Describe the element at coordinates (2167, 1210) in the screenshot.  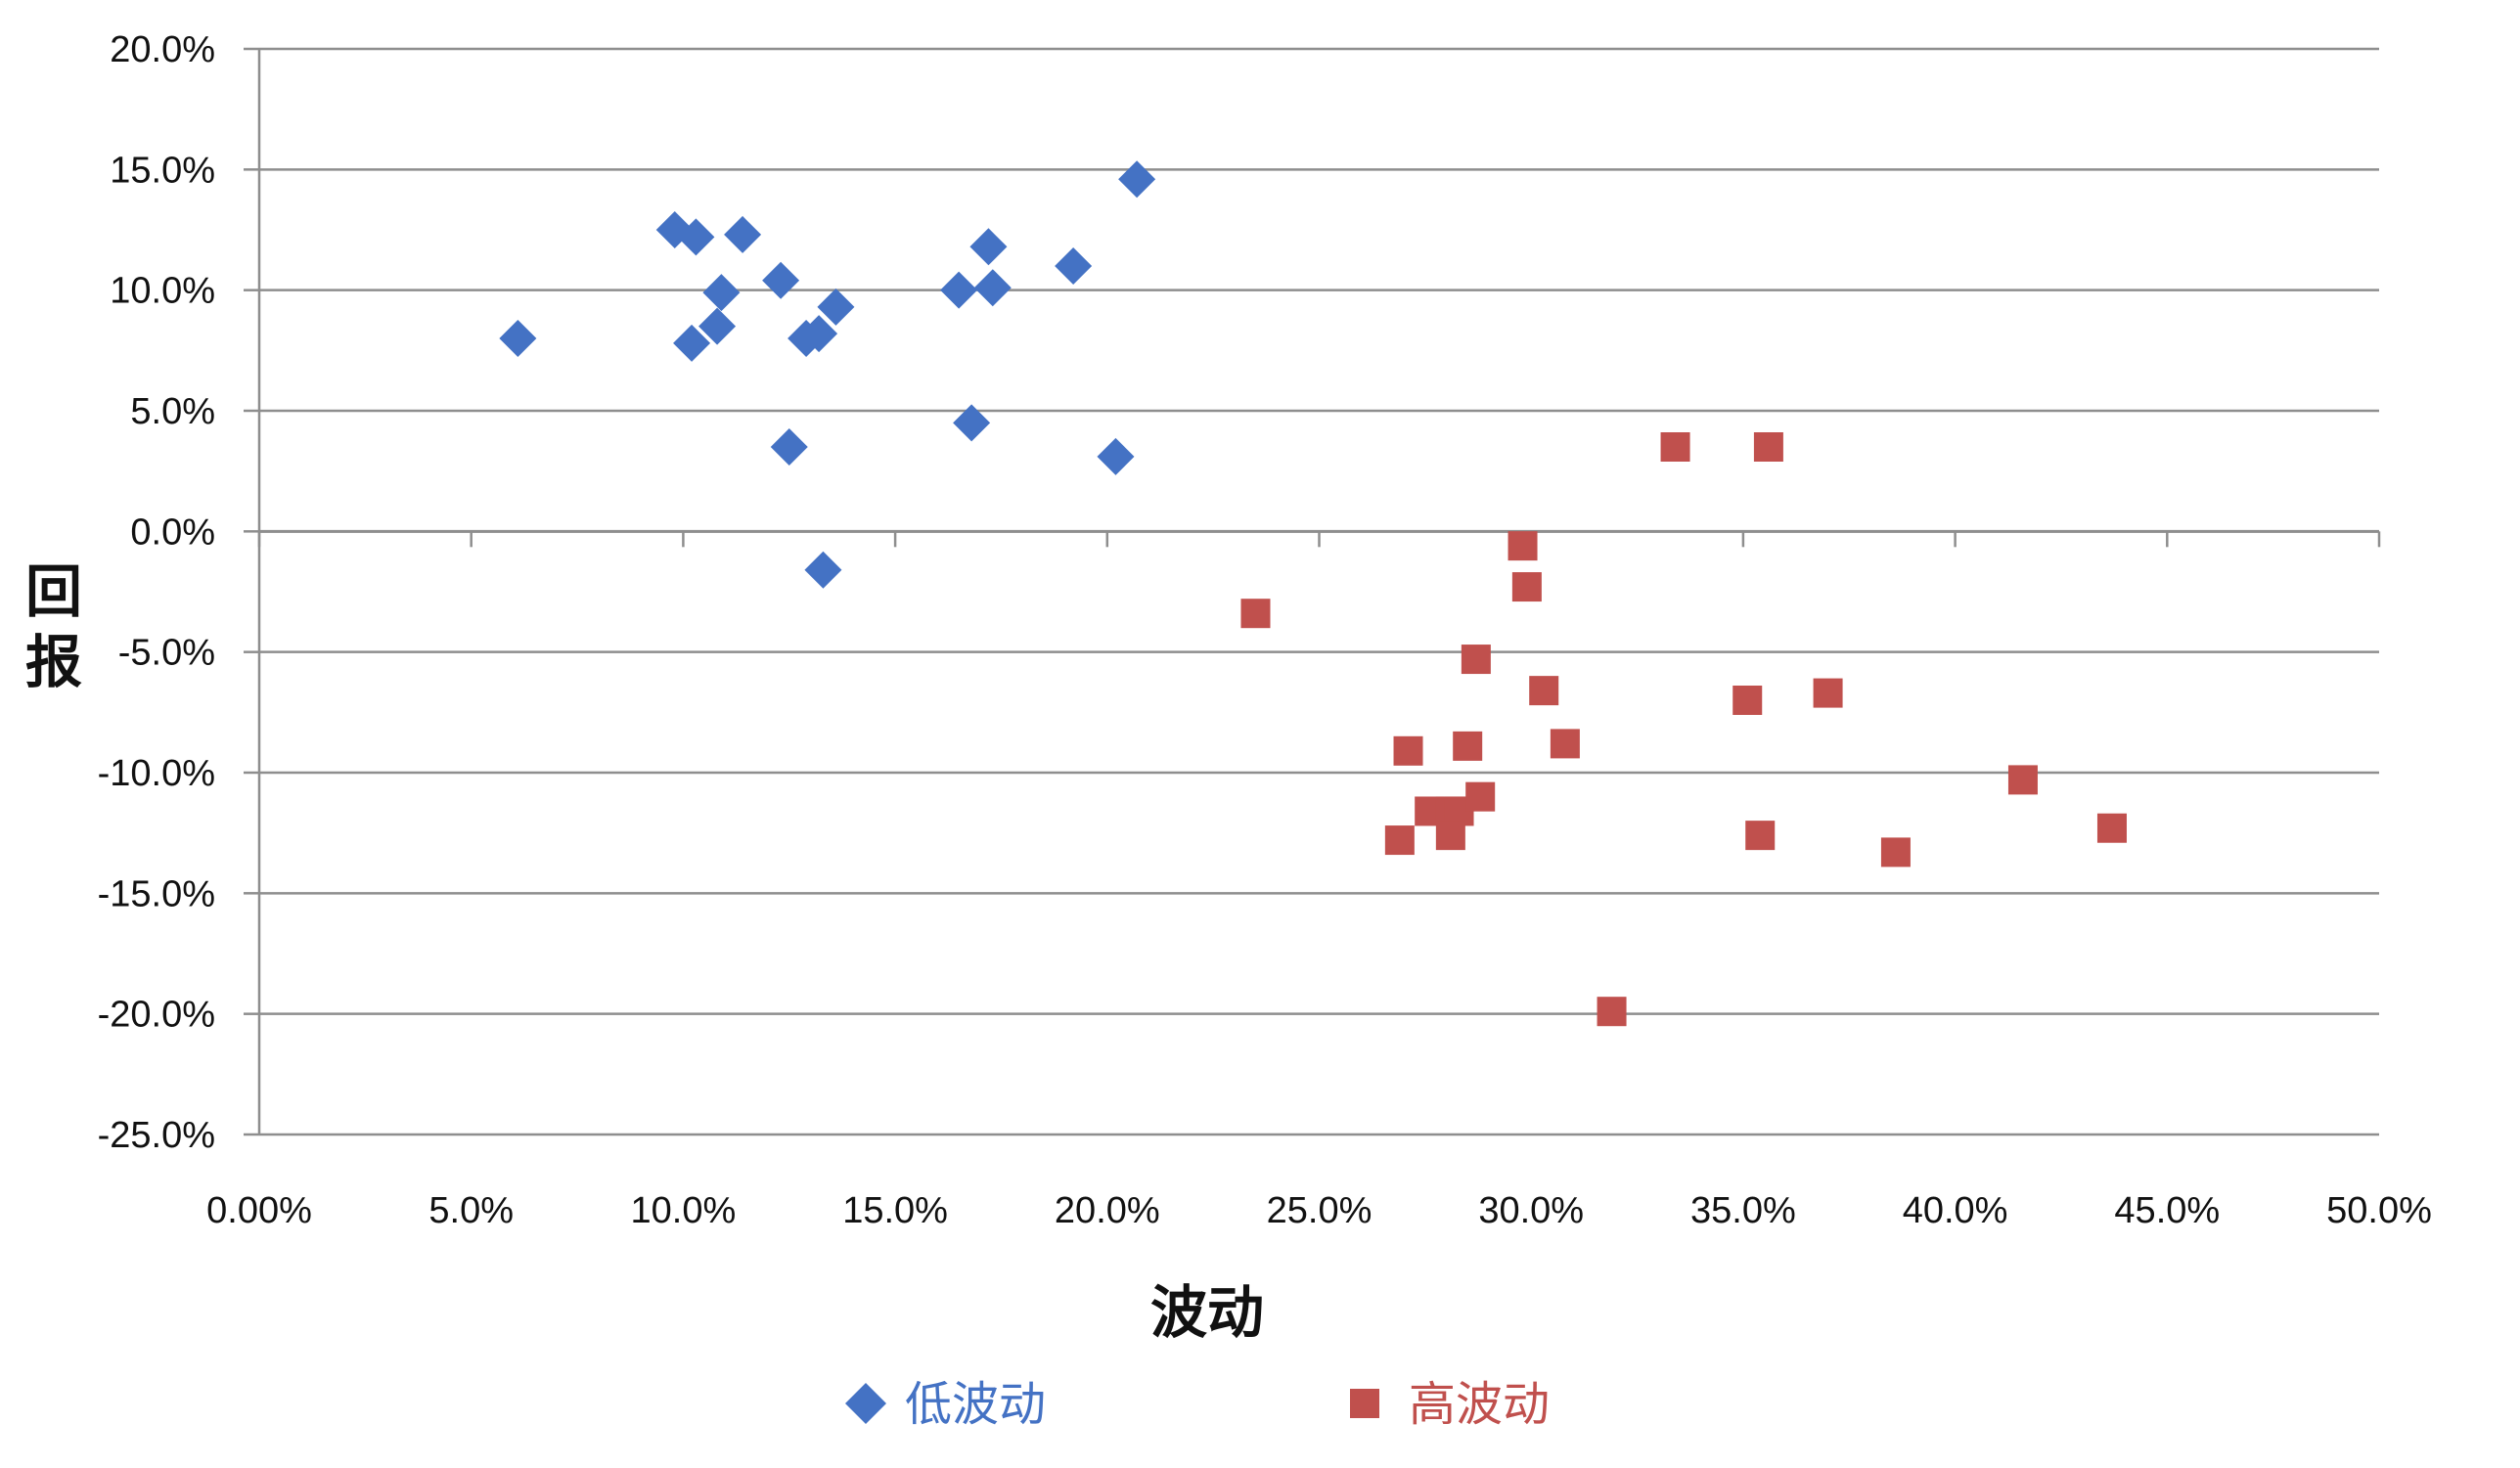
I see `x-tick-label: 45.0%` at that location.